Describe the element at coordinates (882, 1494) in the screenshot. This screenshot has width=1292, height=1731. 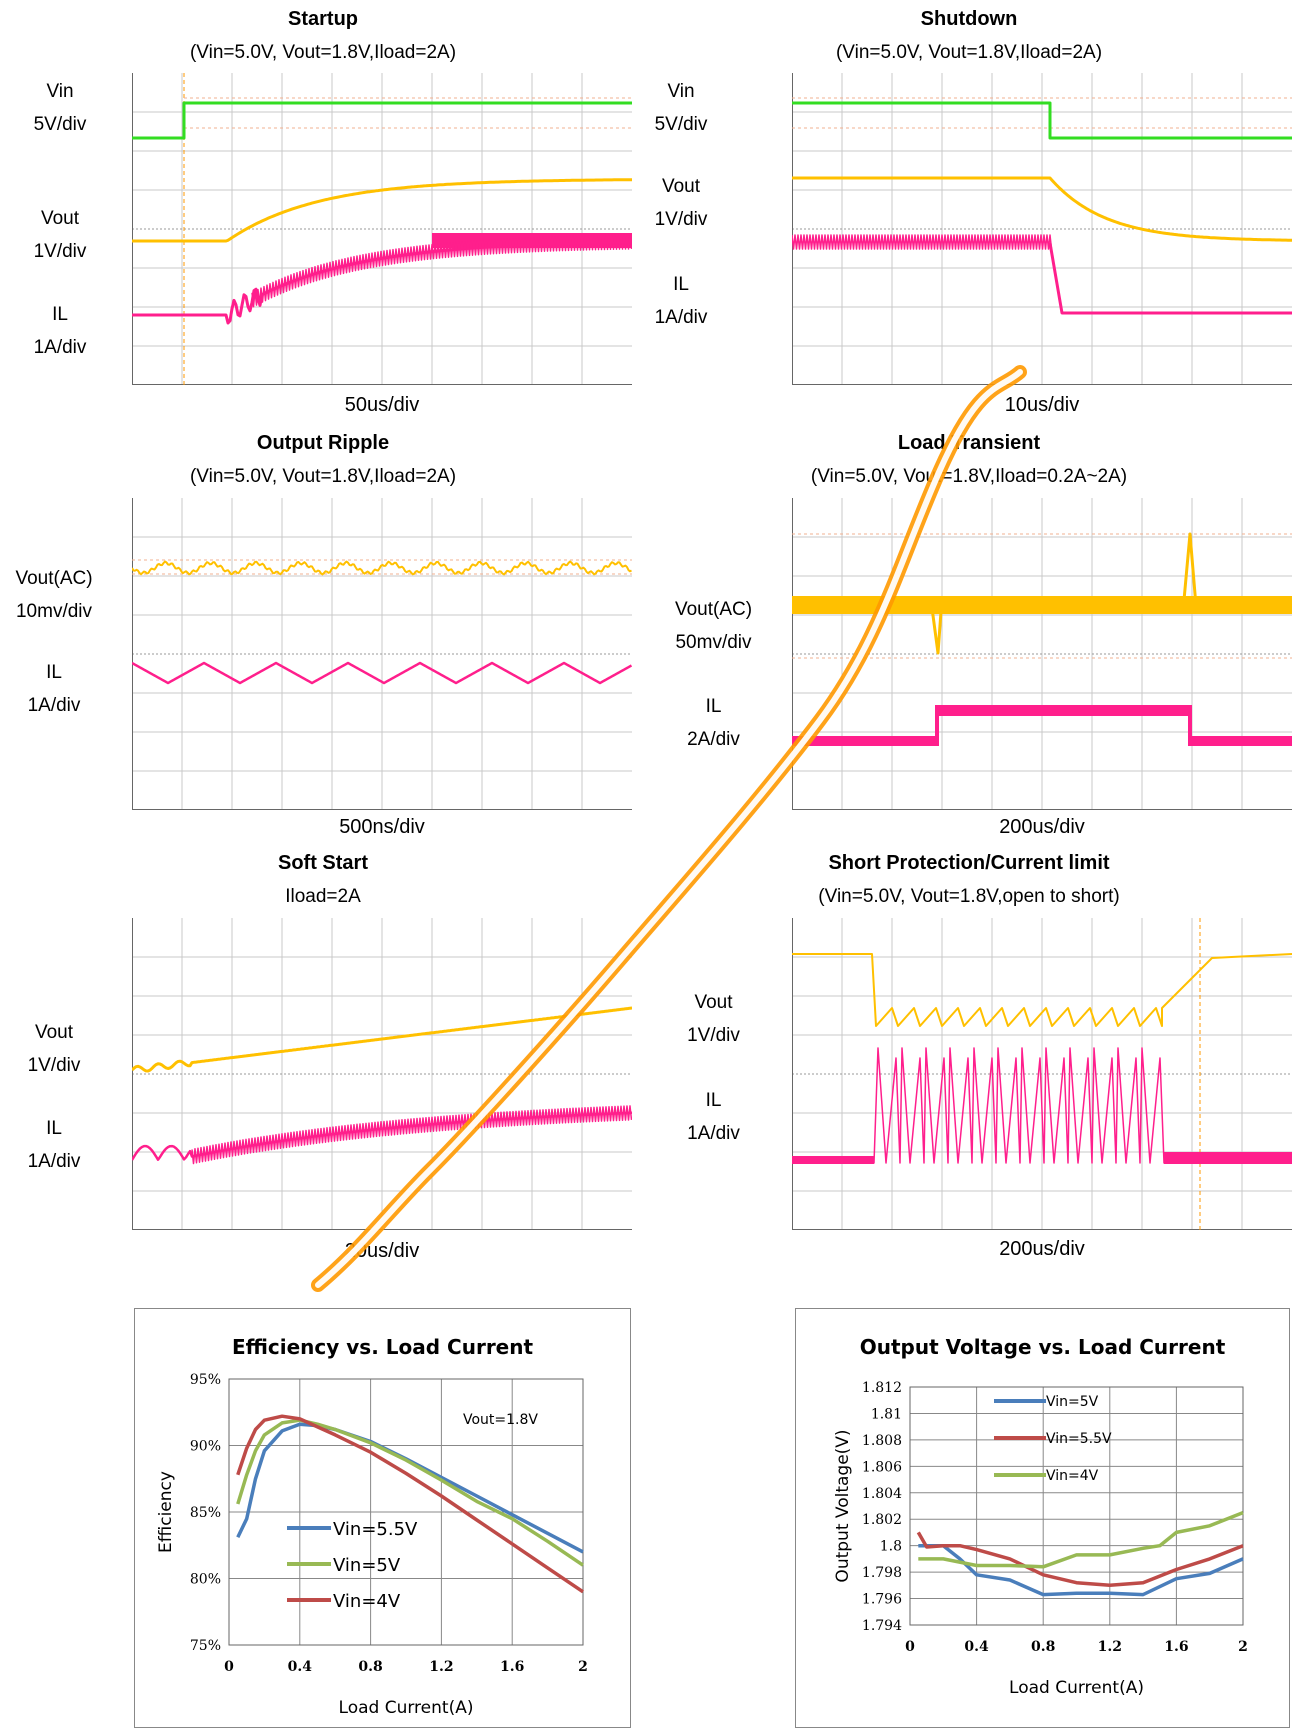
I see `y-tick-label: 1.804` at that location.